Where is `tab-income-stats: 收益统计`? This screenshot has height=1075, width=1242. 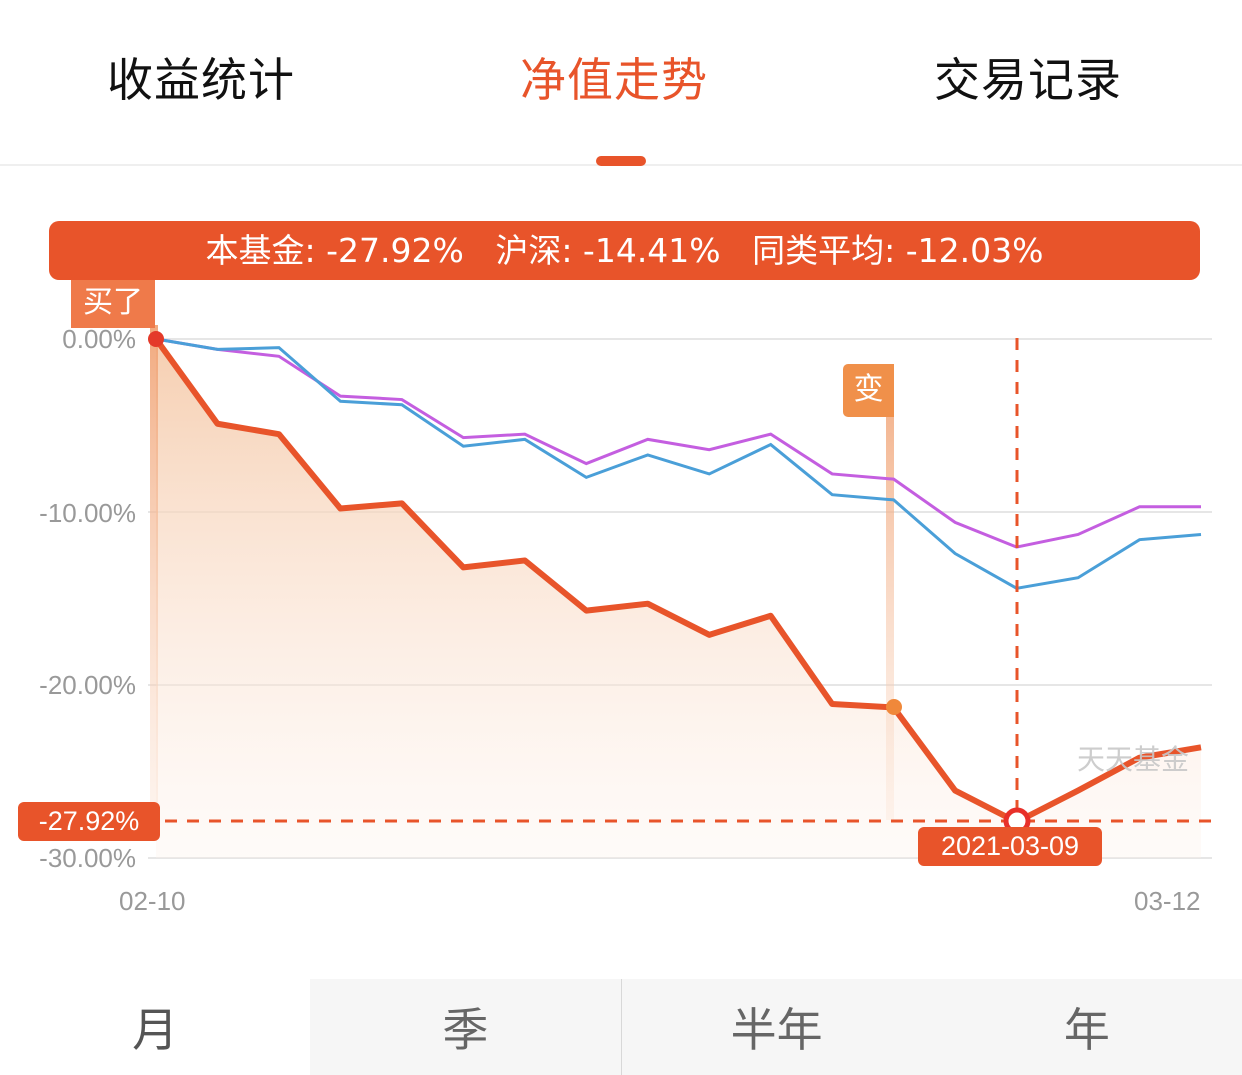
tab-income-stats: 收益统计 is located at coordinates (201, 80).